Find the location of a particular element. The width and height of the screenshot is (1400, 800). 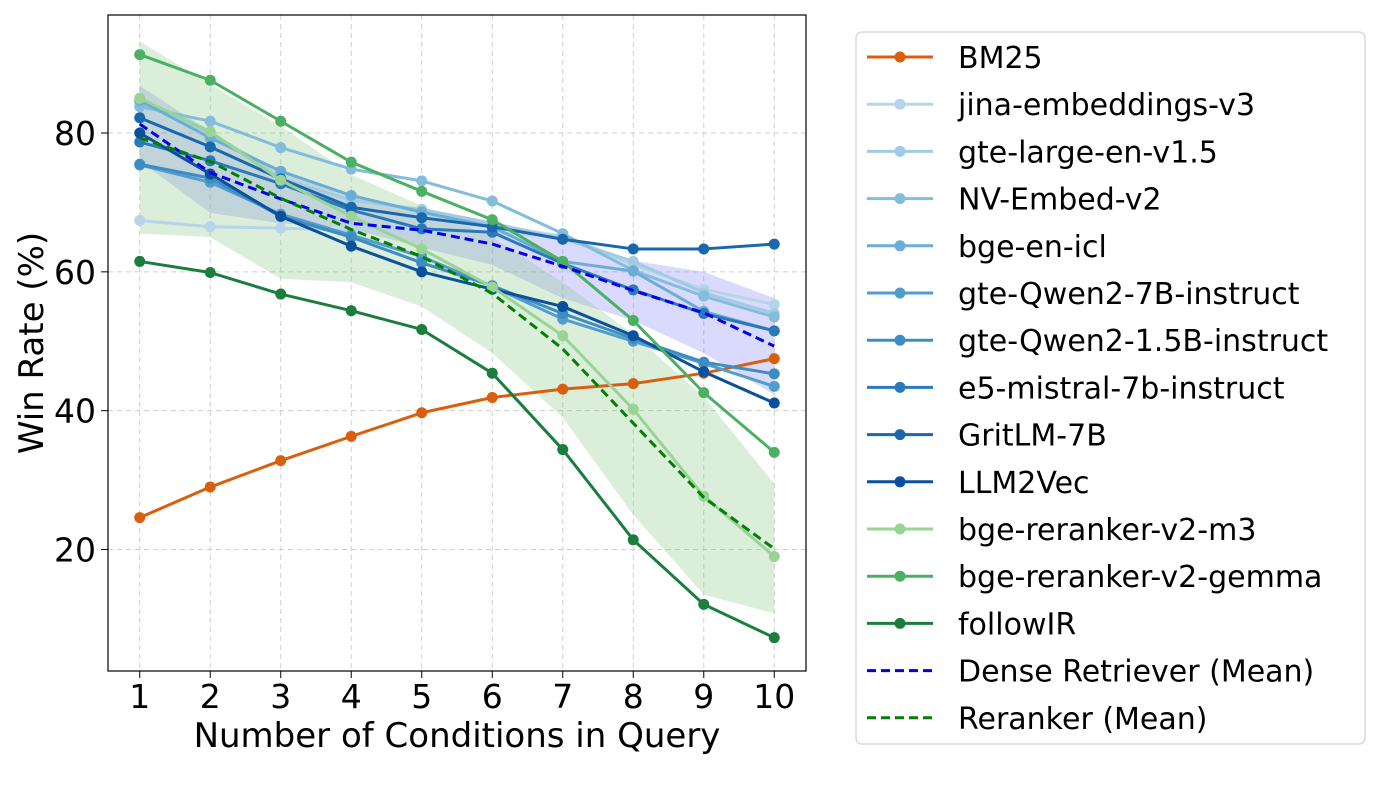

legend-item-llm2vec: LLM2Vec is located at coordinates (978, 483).